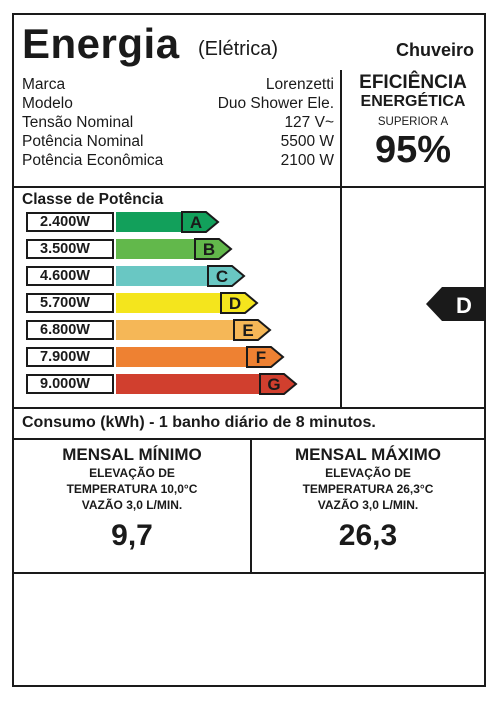 The height and width of the screenshot is (702, 500). I want to click on label-title: Energia, so click(101, 43).